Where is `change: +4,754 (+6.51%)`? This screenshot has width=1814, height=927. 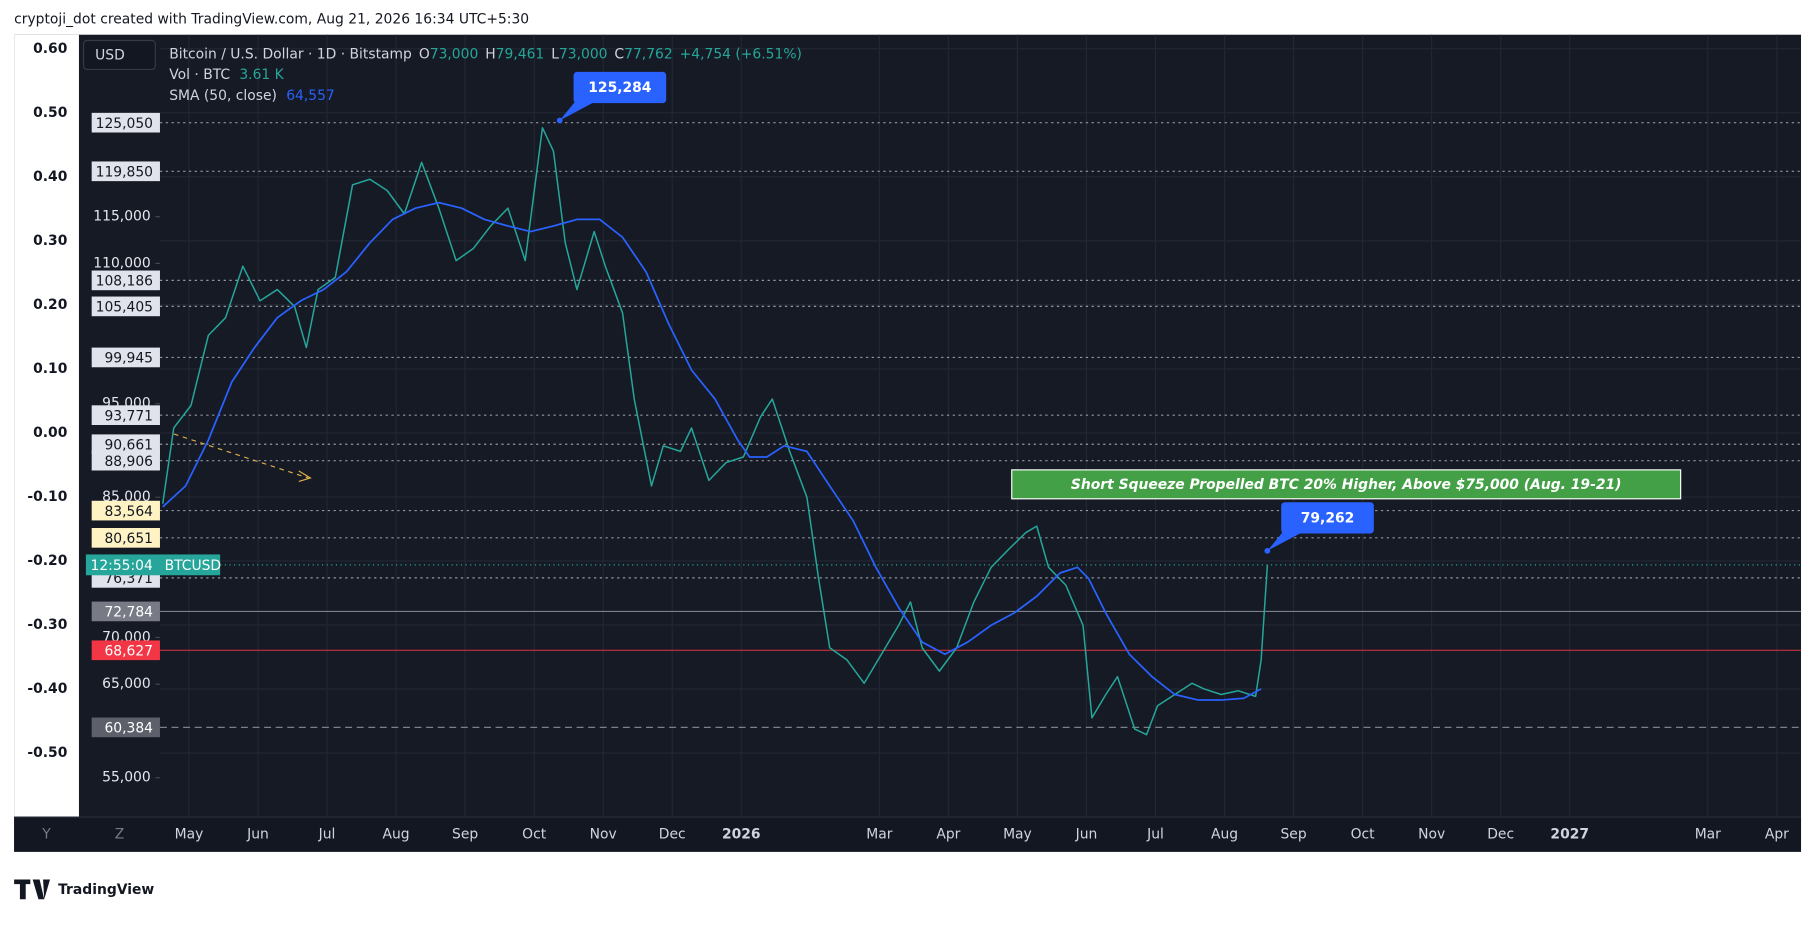 change: +4,754 (+6.51%) is located at coordinates (741, 54).